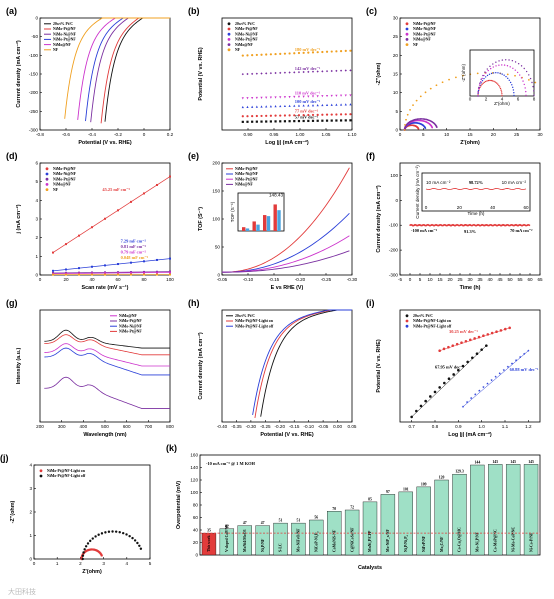 This screenshot has height=599, width=554. I want to click on bar-category-label: Ni-Co-P/NF, so click(531, 542).